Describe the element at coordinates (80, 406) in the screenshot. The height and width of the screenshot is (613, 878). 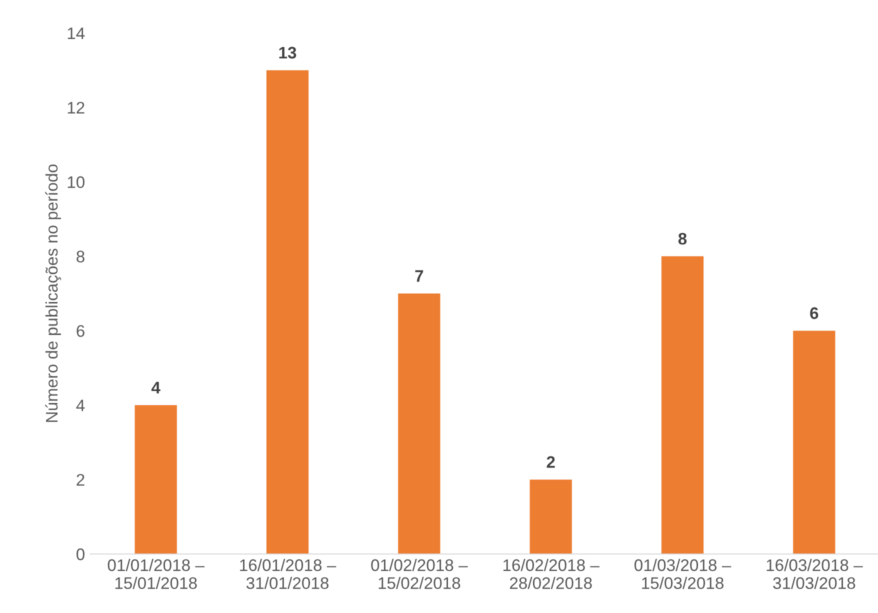
I see `y-tick-label: 4` at that location.